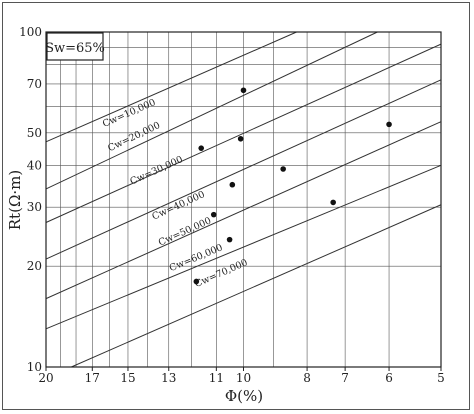 This screenshot has width=474, height=414. Describe the element at coordinates (244, 396) in the screenshot. I see `x-axis-label: Φ(%)` at that location.